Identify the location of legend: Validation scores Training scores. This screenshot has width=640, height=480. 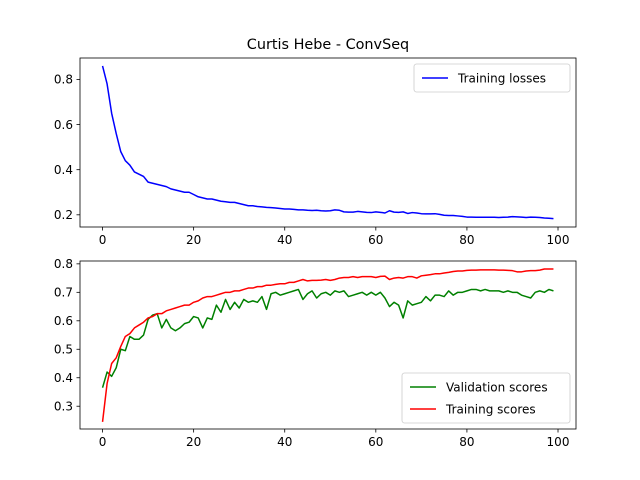
(486, 398).